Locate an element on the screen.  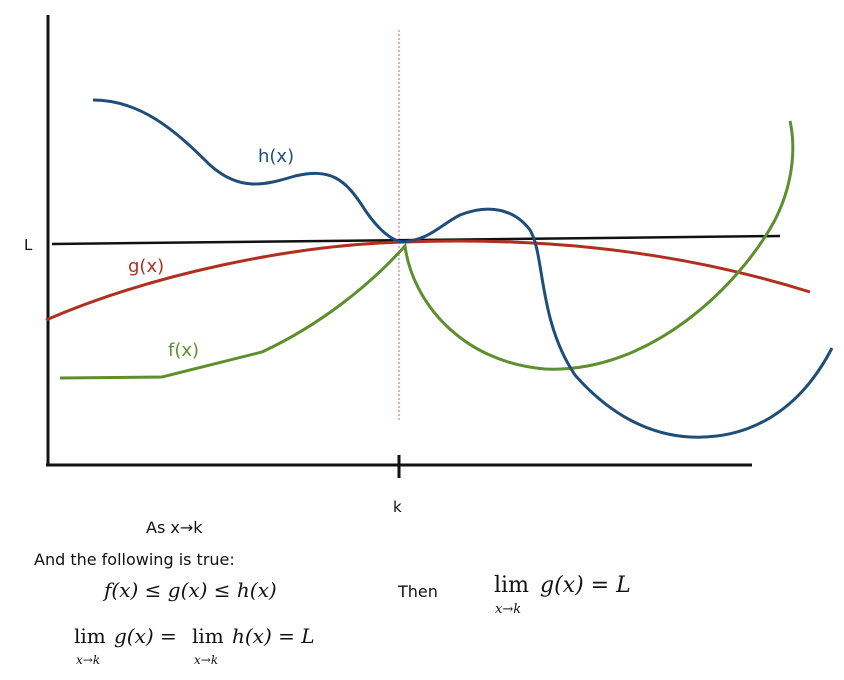
limit-h-expr: h(x) = L is located at coordinates (273, 636).